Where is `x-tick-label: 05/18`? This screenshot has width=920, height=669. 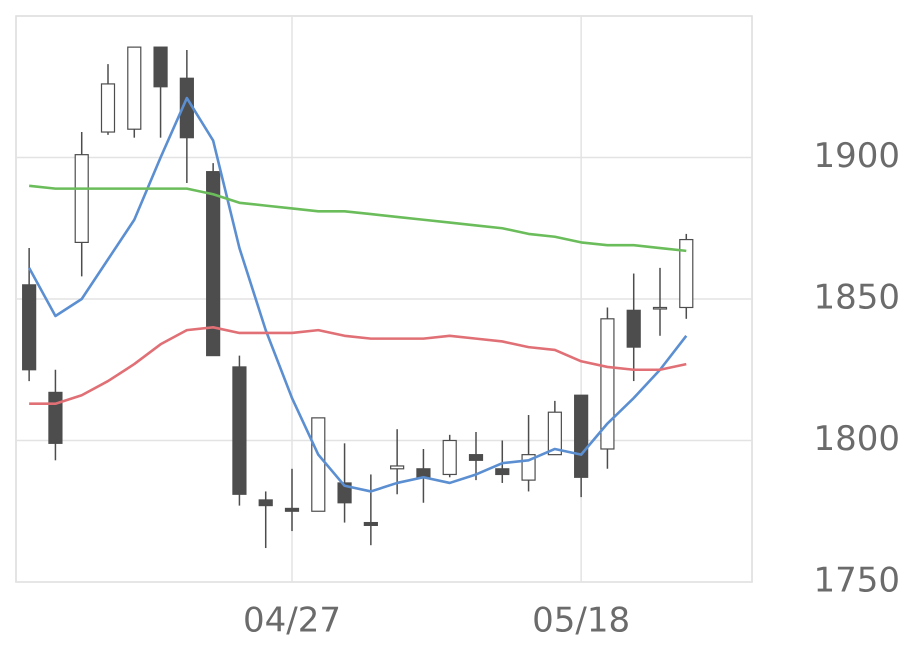 x-tick-label: 05/18 is located at coordinates (581, 621).